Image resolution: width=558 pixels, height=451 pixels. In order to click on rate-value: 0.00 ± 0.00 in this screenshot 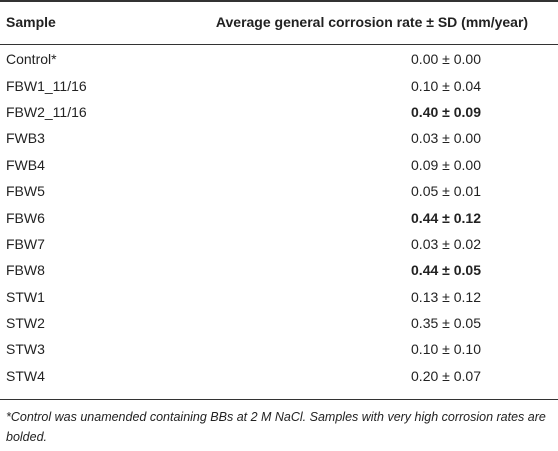, I will do `click(446, 59)`.